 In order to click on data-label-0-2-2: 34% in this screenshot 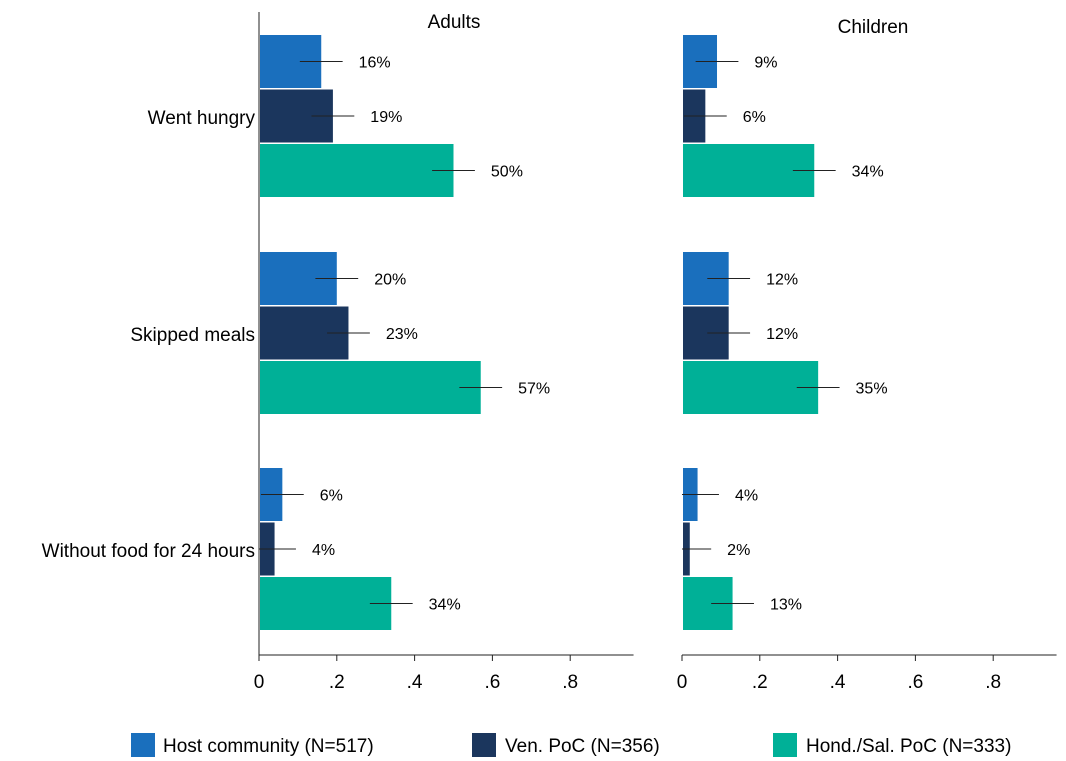, I will do `click(445, 605)`.